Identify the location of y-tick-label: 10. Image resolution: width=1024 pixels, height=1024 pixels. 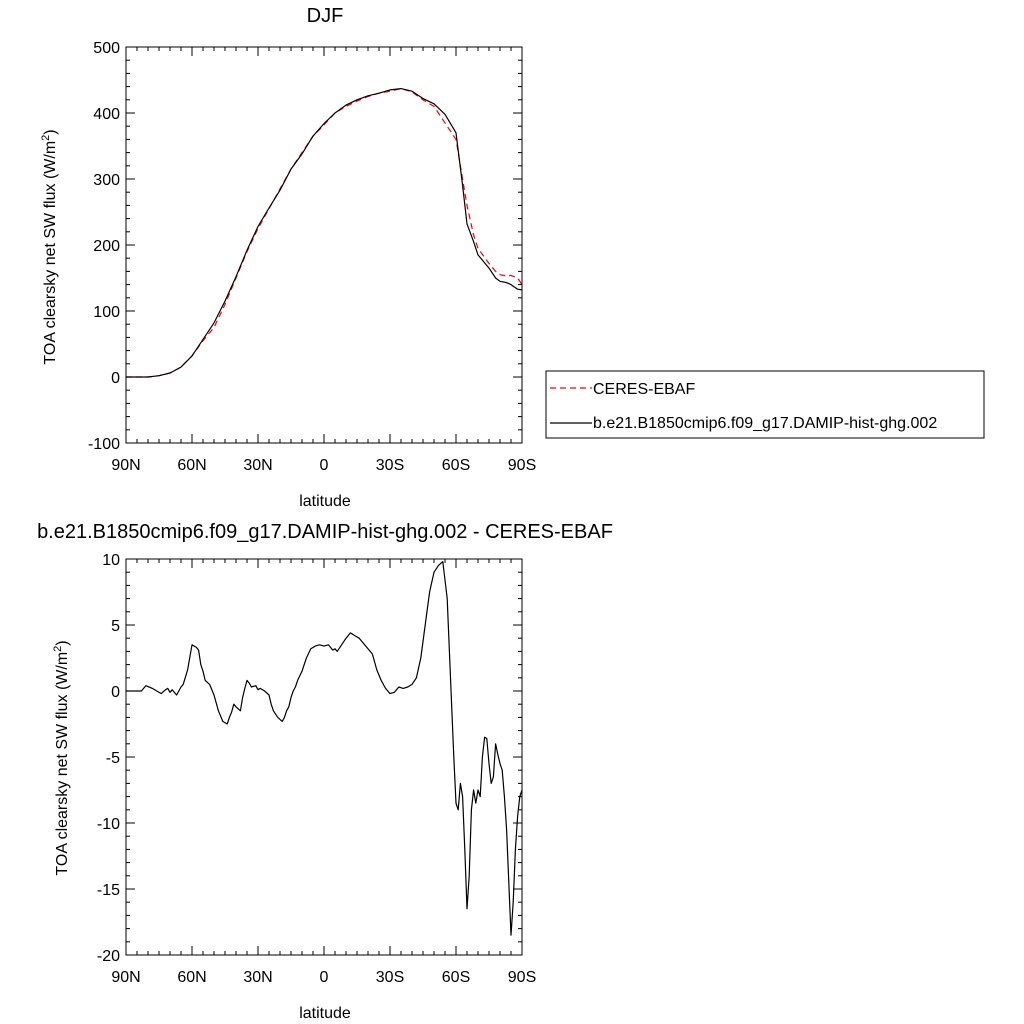
(111, 560).